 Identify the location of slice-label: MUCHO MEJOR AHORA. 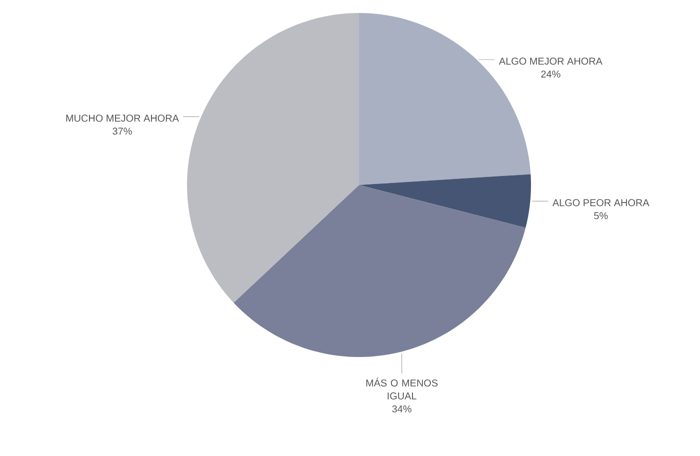
(122, 118).